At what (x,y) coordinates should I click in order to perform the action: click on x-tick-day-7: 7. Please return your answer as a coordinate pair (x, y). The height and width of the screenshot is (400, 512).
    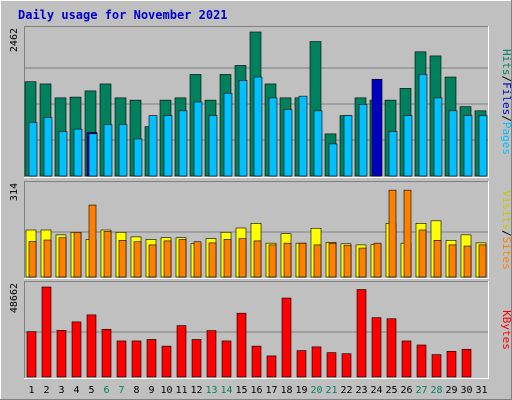
    Looking at the image, I should click on (121, 390).